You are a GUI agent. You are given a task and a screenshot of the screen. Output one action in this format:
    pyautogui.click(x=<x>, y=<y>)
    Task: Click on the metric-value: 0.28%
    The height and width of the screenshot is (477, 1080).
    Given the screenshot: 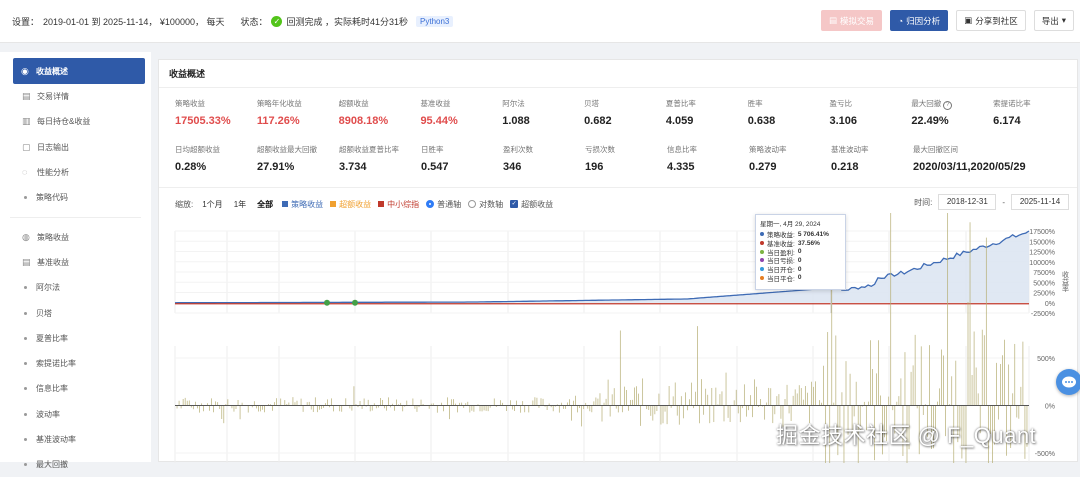 What is the action you would take?
    pyautogui.click(x=191, y=167)
    